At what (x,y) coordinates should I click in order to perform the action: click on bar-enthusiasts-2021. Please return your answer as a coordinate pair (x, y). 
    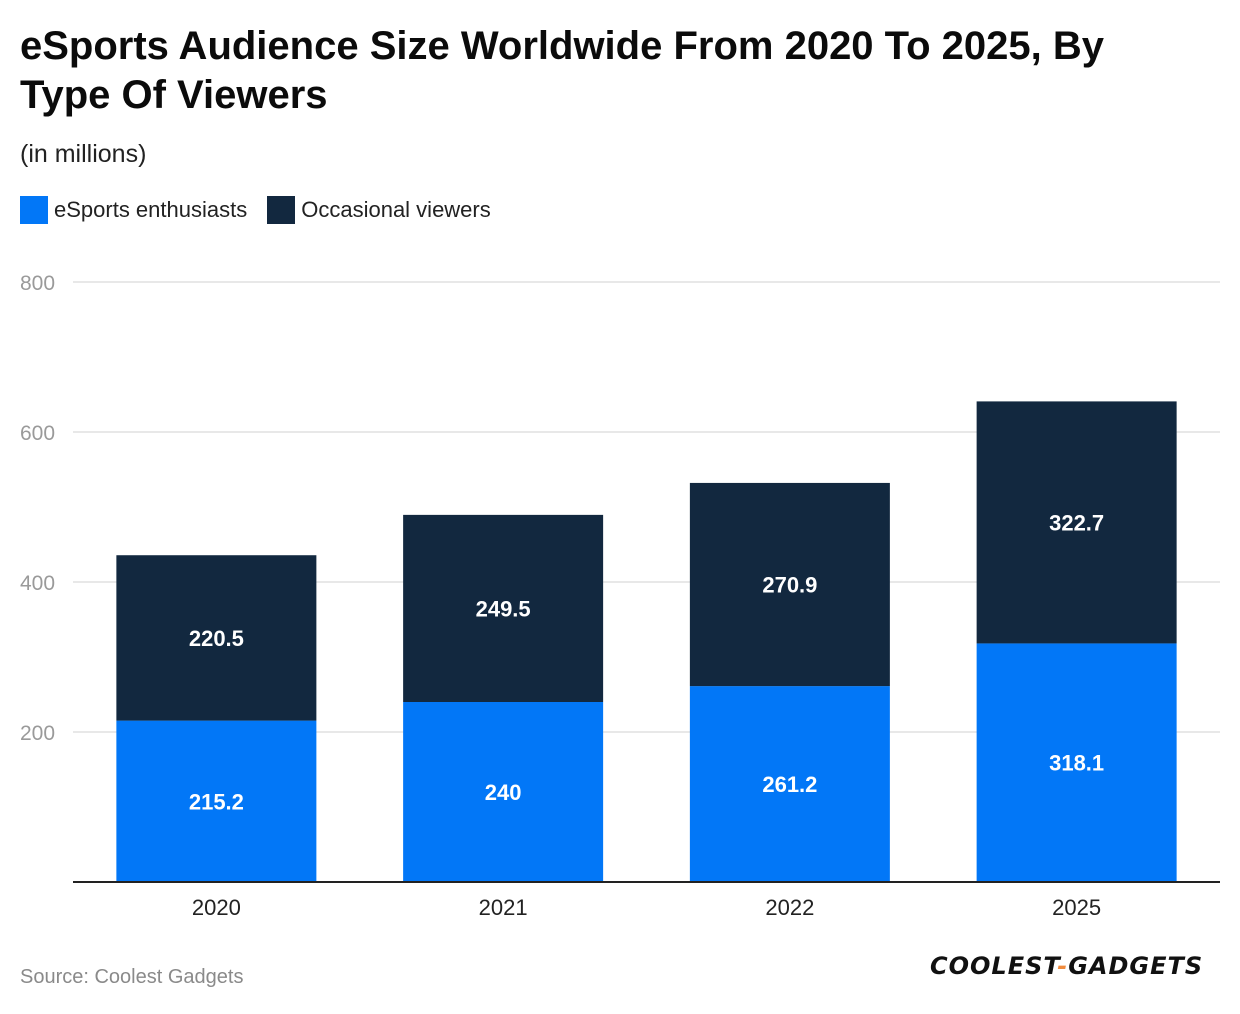
    Looking at the image, I should click on (503, 792).